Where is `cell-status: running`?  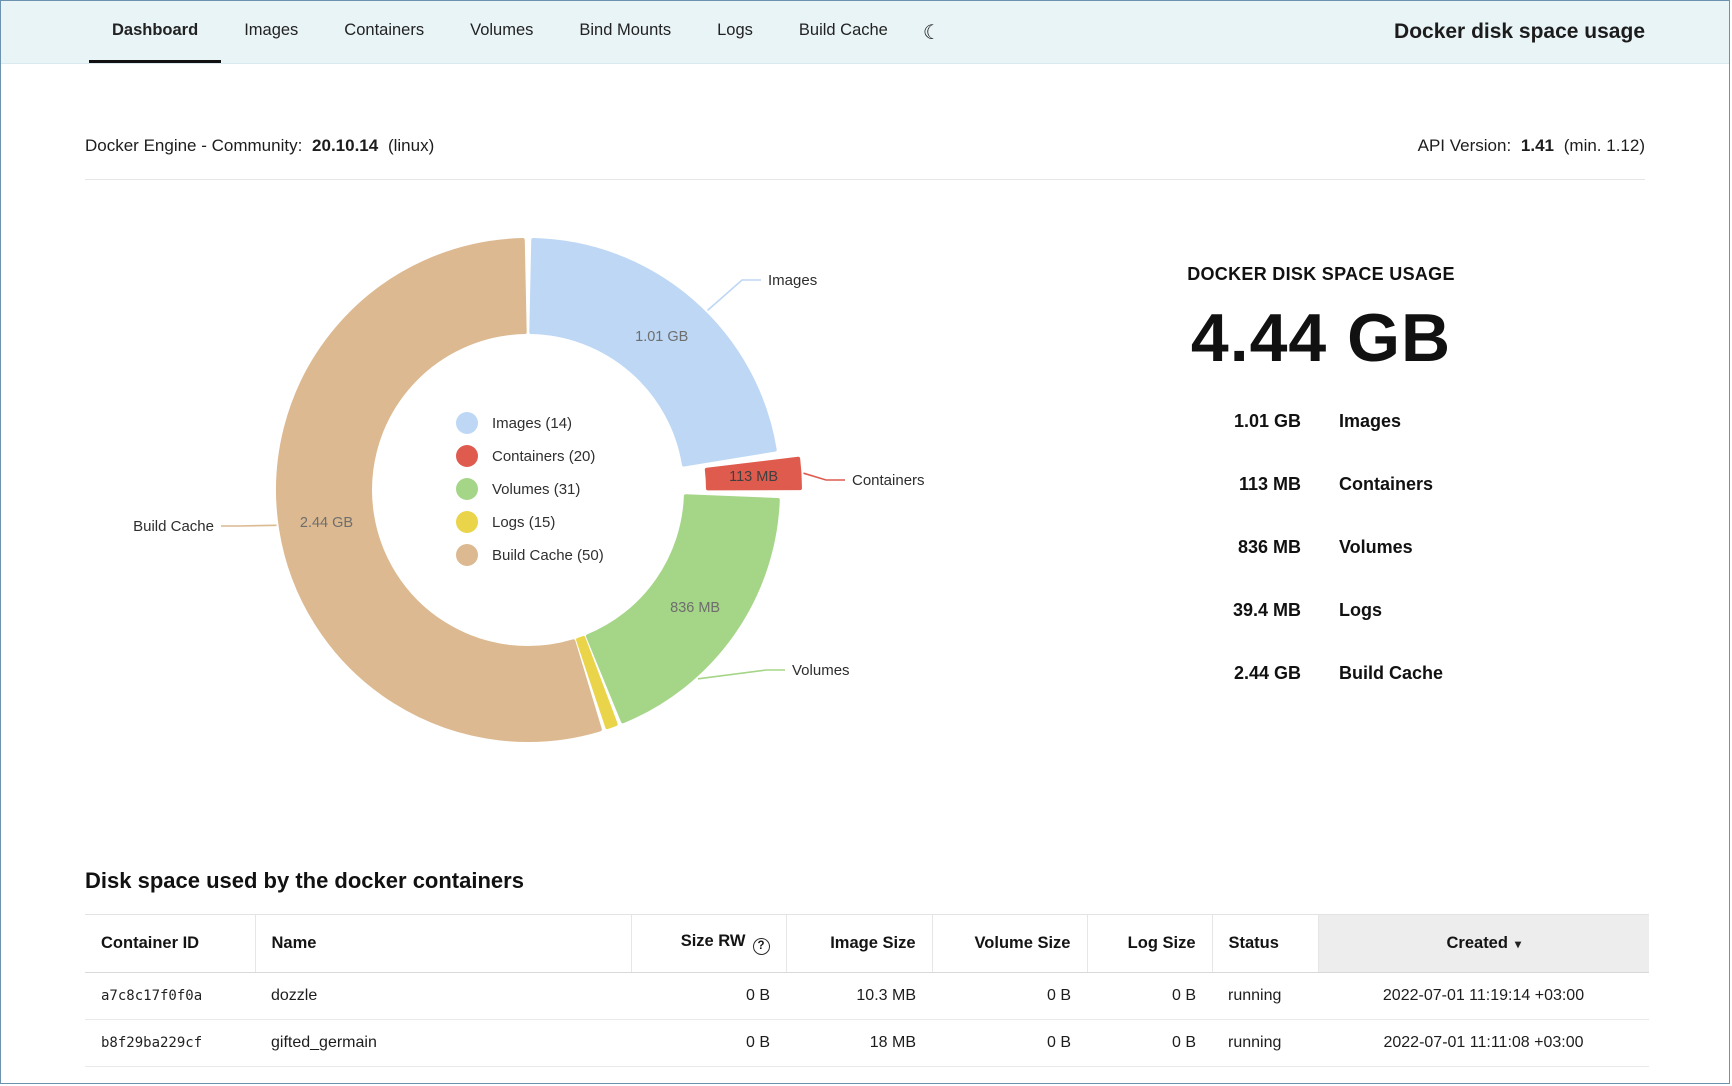
cell-status: running is located at coordinates (1265, 1043).